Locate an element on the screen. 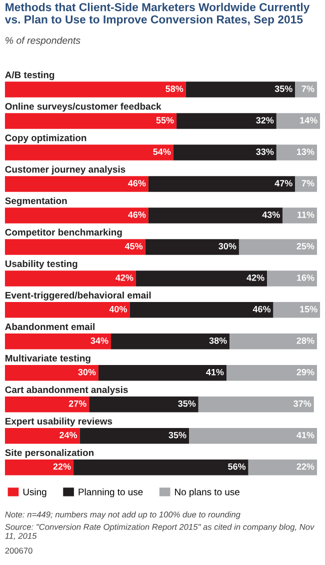  data-label: 27% is located at coordinates (77, 403).